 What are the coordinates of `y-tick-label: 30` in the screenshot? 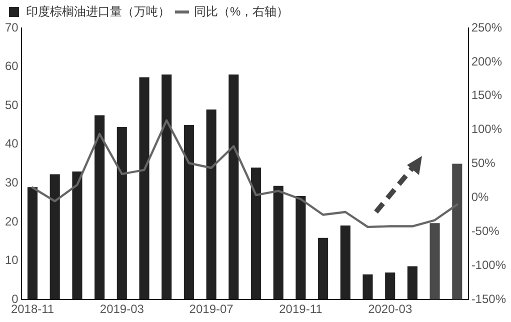 It's located at (11, 183).